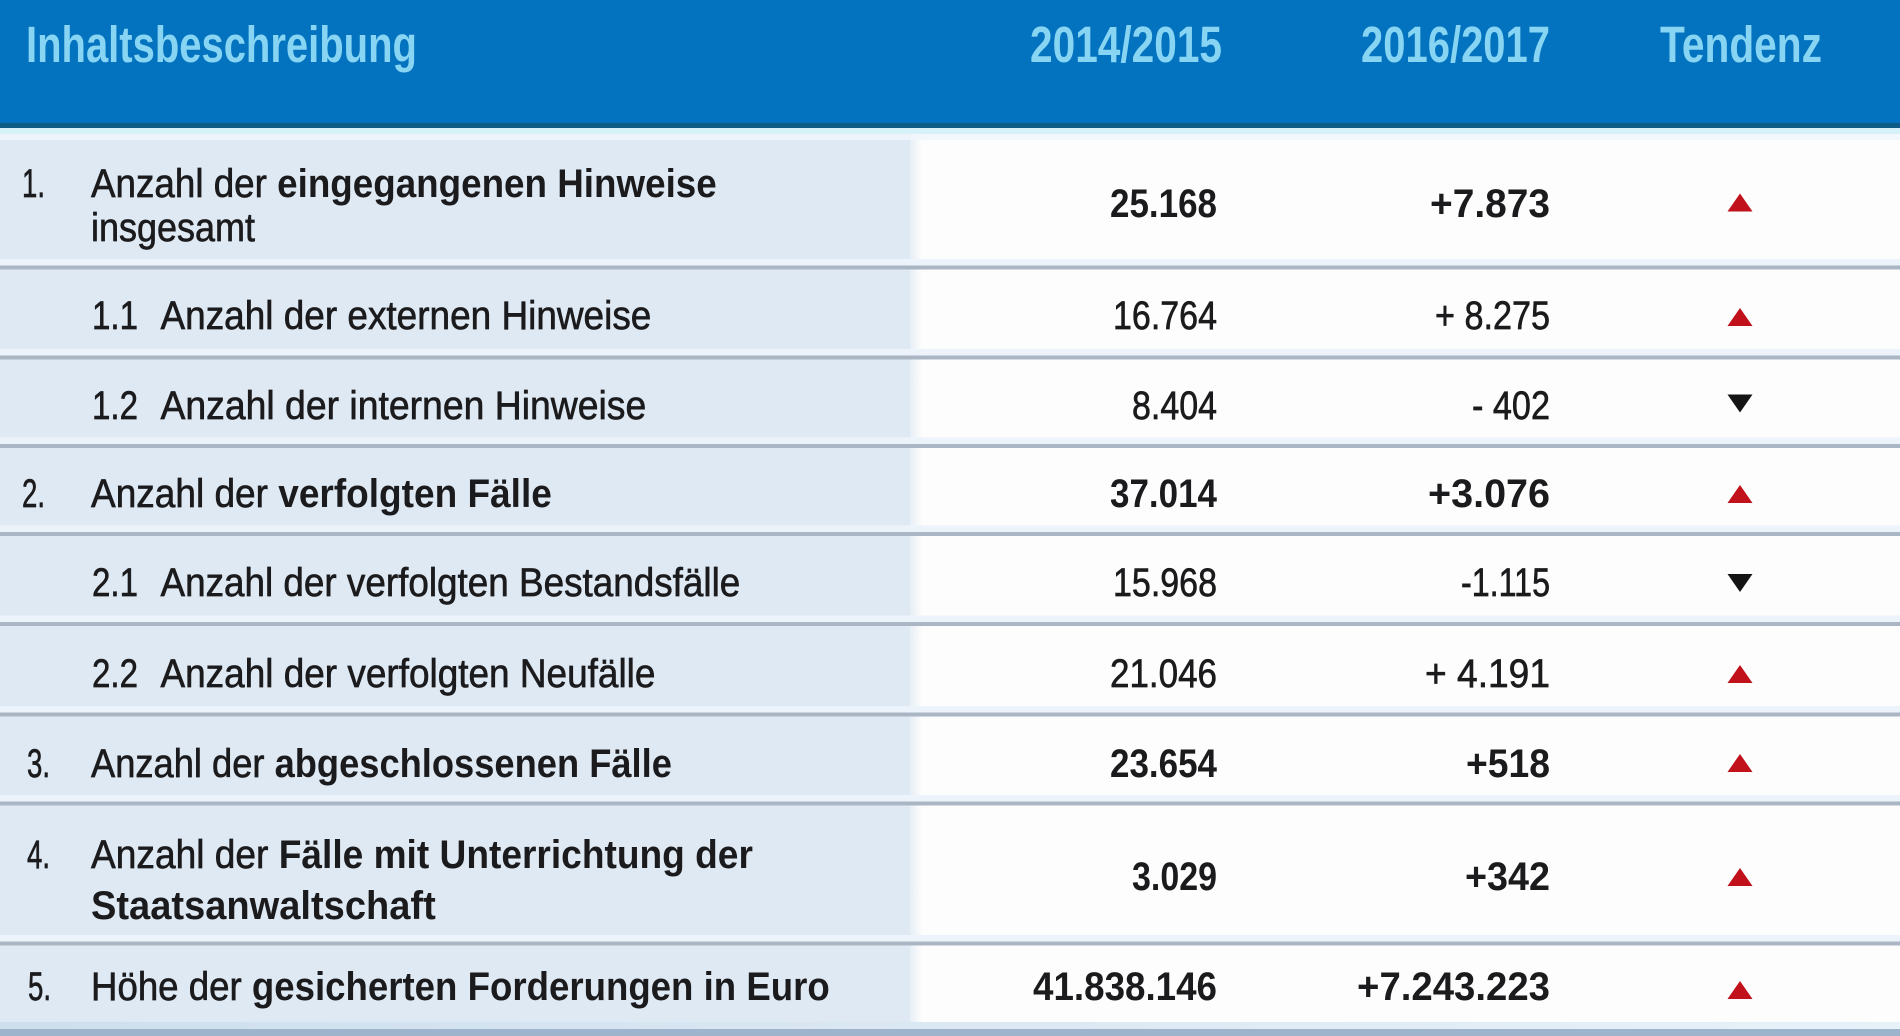  Describe the element at coordinates (1455, 44) in the screenshot. I see `svg-text: 2016/2017` at that location.